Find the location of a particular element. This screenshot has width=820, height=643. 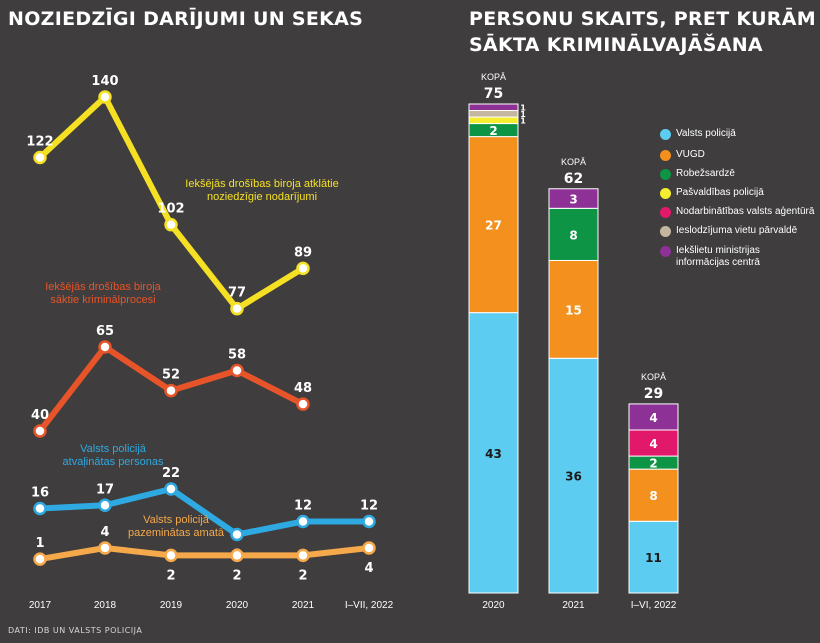

bar-value-label-3-1: 11 is located at coordinates (653, 558).